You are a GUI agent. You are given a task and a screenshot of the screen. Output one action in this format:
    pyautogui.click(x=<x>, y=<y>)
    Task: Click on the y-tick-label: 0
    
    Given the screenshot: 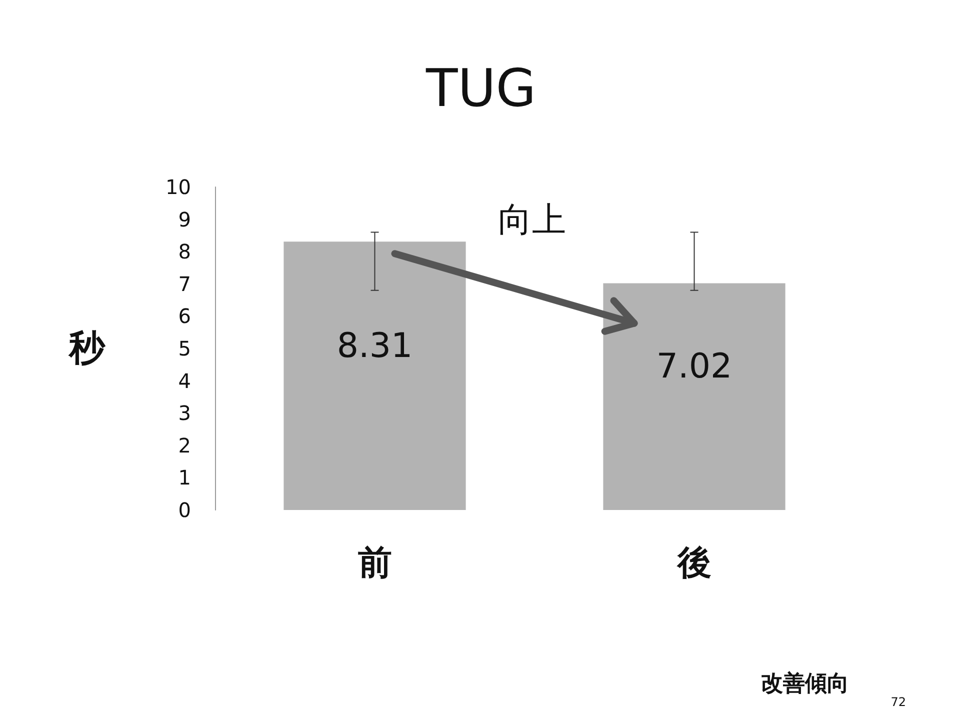 What is the action you would take?
    pyautogui.click(x=184, y=510)
    